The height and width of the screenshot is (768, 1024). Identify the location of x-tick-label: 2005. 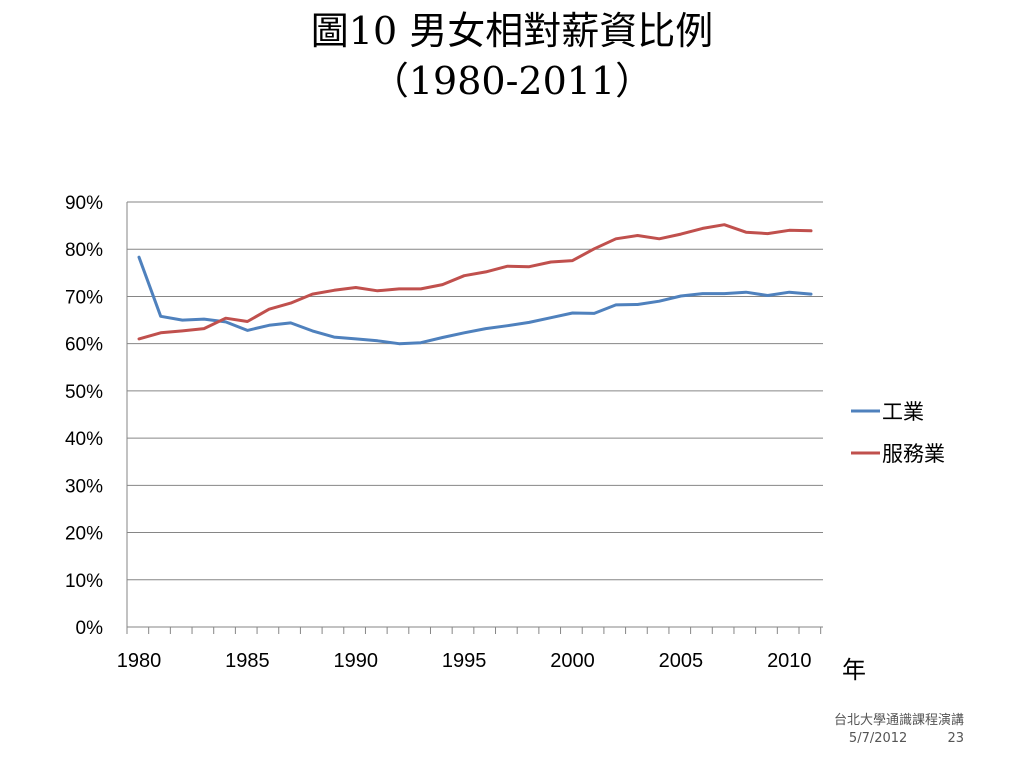
(681, 661).